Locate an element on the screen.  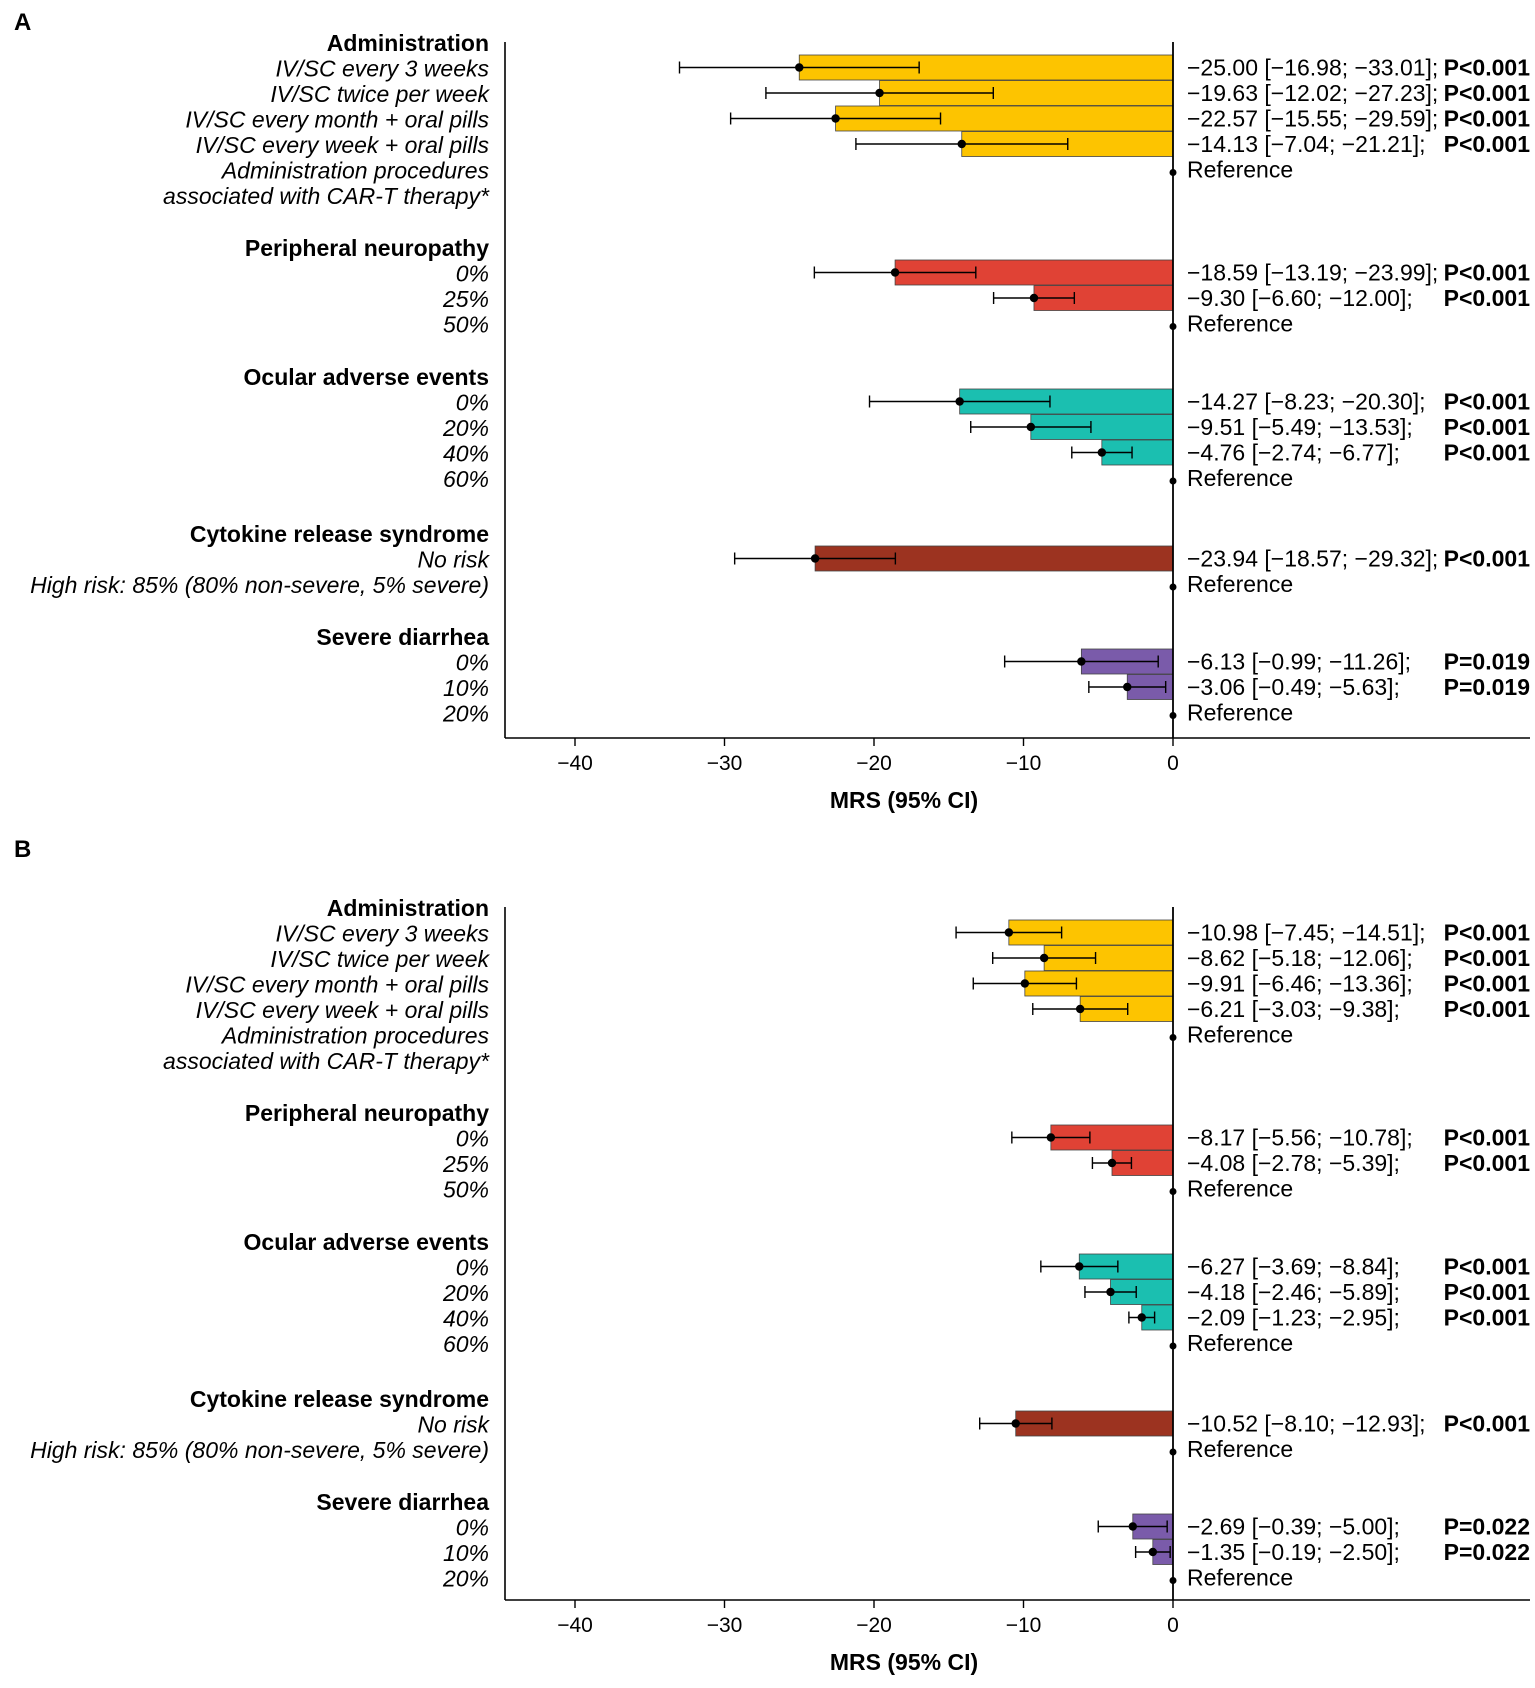
estimate-text: −8.62 [−5.18; −12.06]; is located at coordinates (1300, 958).